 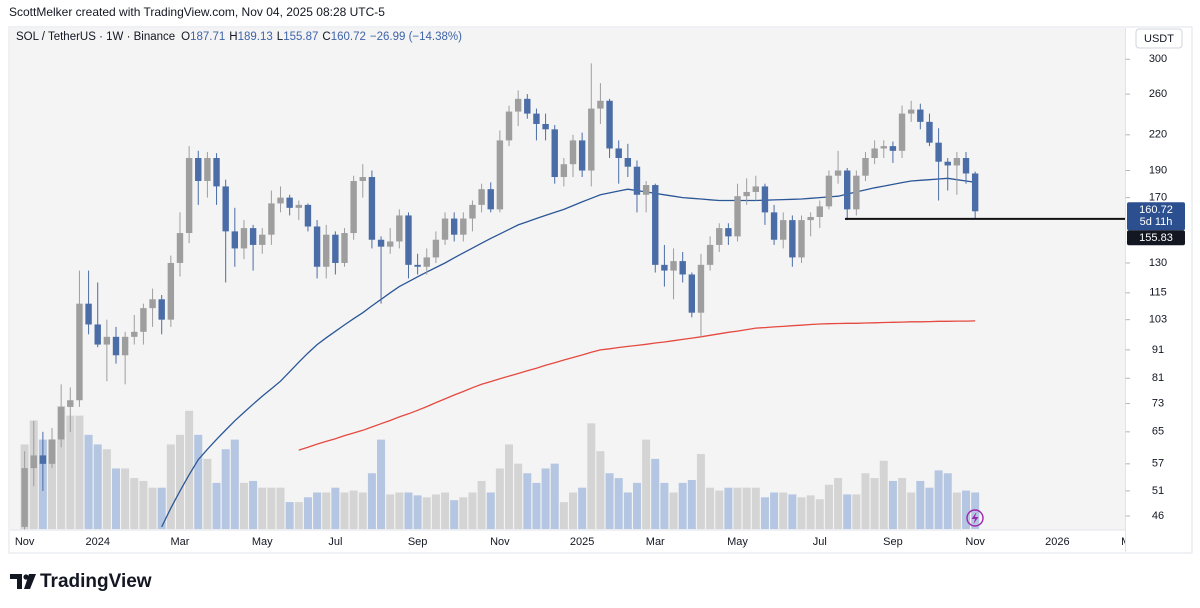 I want to click on y-tick-label: 170, so click(x=1158, y=198).